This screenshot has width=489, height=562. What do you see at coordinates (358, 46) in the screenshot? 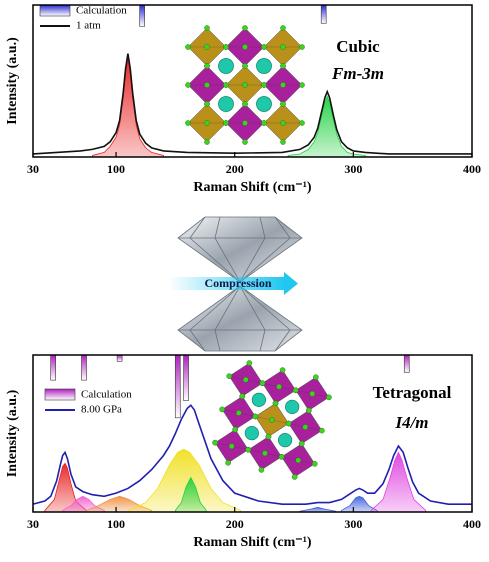
I see `annotation: Cubic` at bounding box center [358, 46].